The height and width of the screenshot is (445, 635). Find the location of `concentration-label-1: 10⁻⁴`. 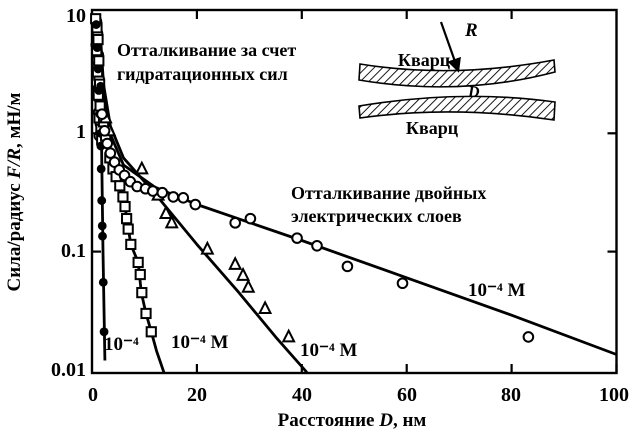

concentration-label-1: 10⁻⁴ is located at coordinates (121, 344).